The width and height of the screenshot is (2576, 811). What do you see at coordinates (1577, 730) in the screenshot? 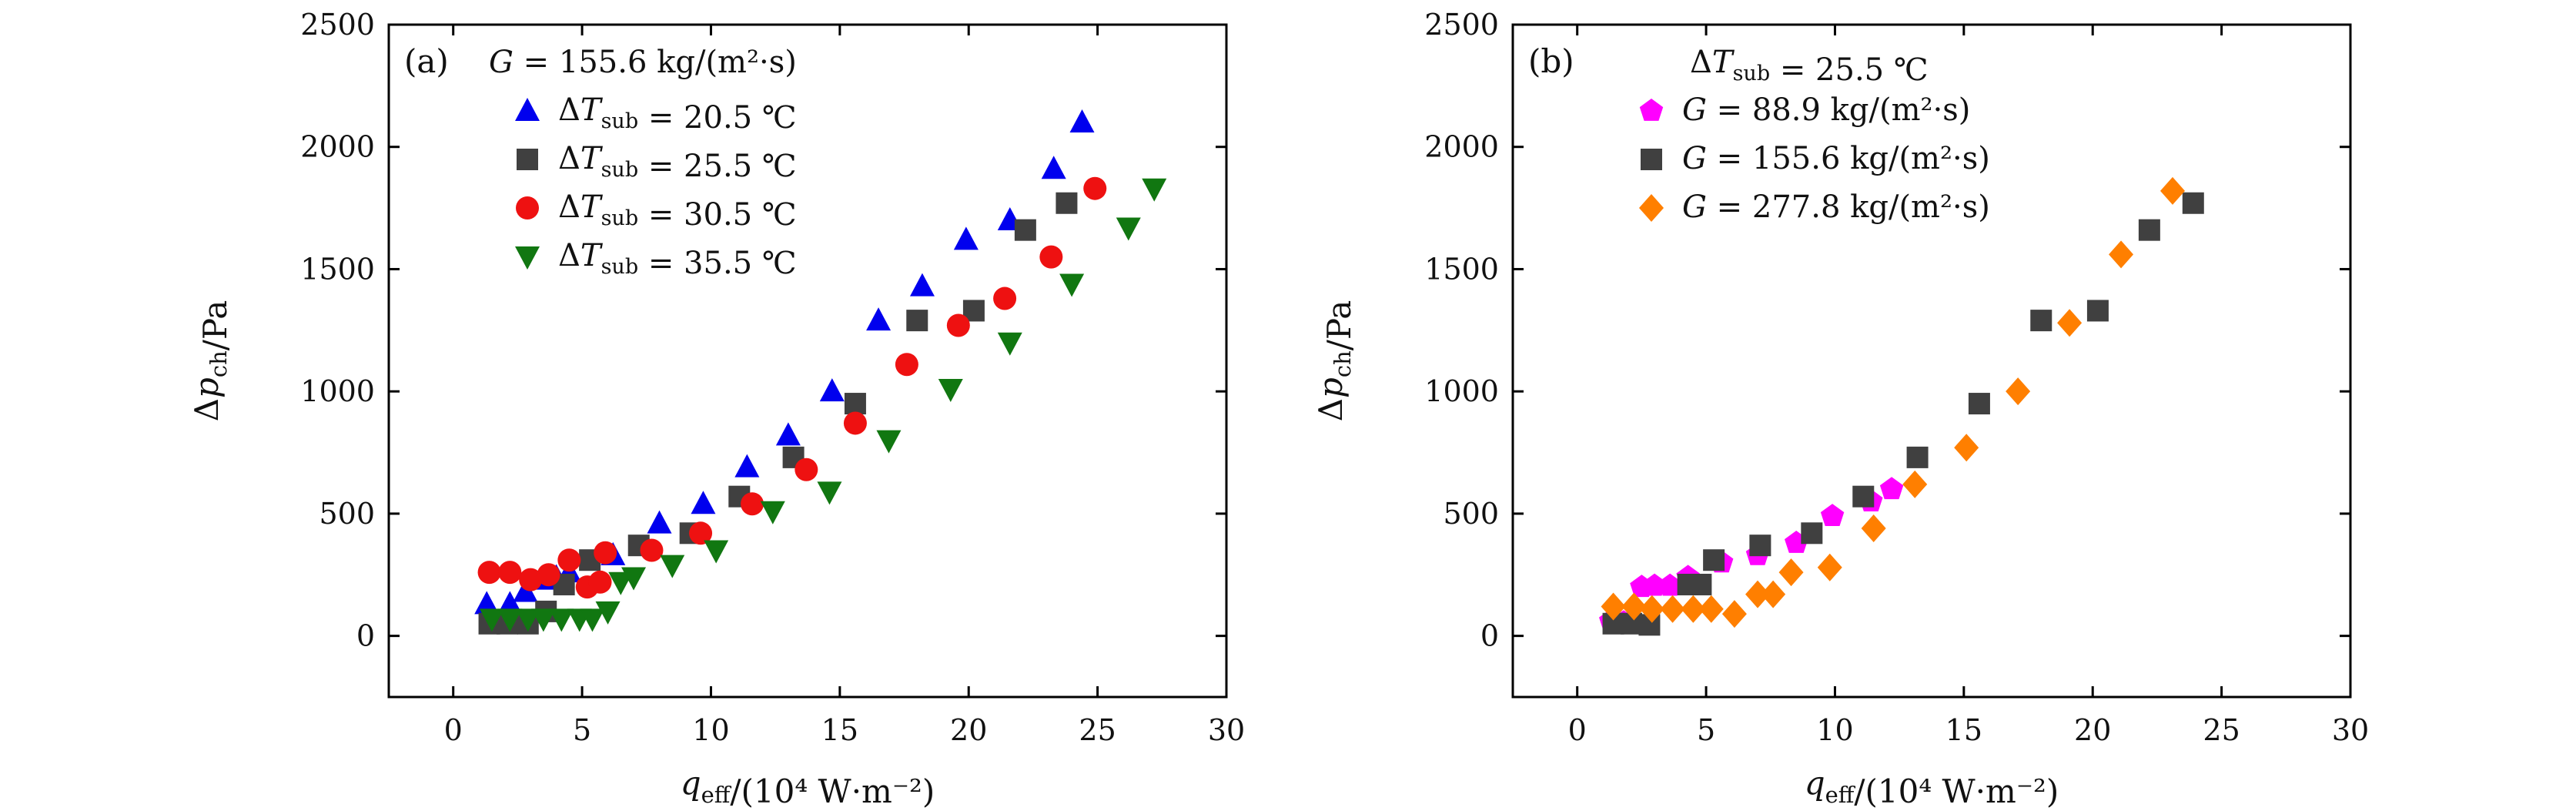
I see `x-tick-label: 0` at bounding box center [1577, 730].